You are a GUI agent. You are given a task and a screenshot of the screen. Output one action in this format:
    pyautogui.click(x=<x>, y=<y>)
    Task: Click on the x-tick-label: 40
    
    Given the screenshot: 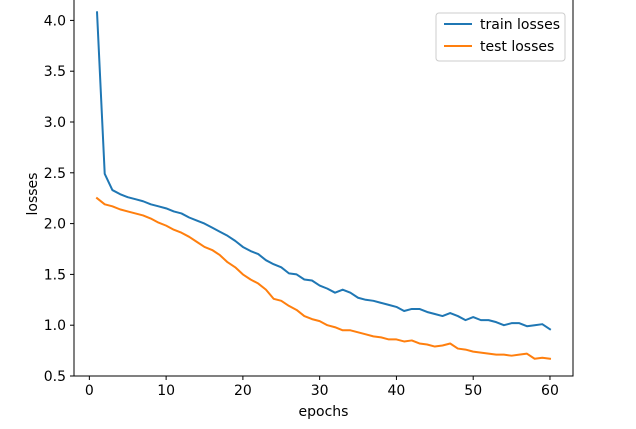 What is the action you would take?
    pyautogui.click(x=397, y=391)
    